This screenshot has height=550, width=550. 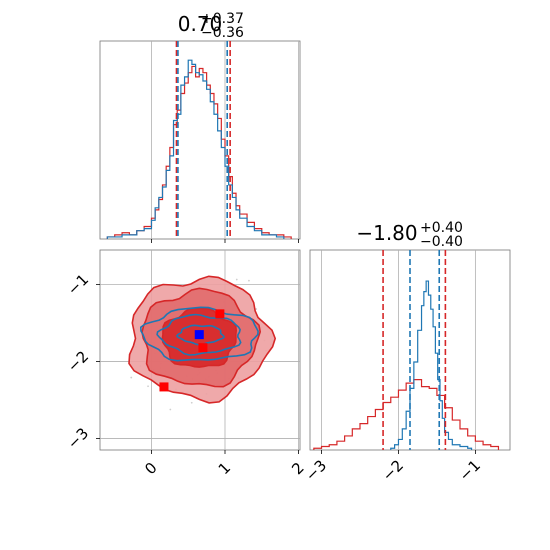 I want to click on hist-param0-frame, so click(x=200, y=140).